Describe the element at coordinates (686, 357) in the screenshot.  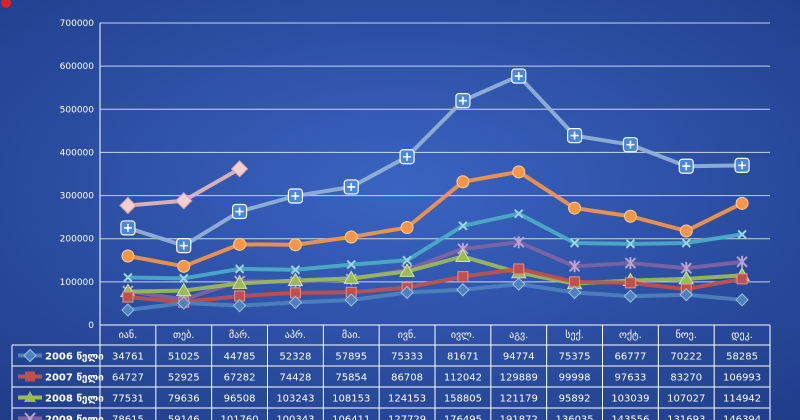
I see `table-cell: 70222` at that location.